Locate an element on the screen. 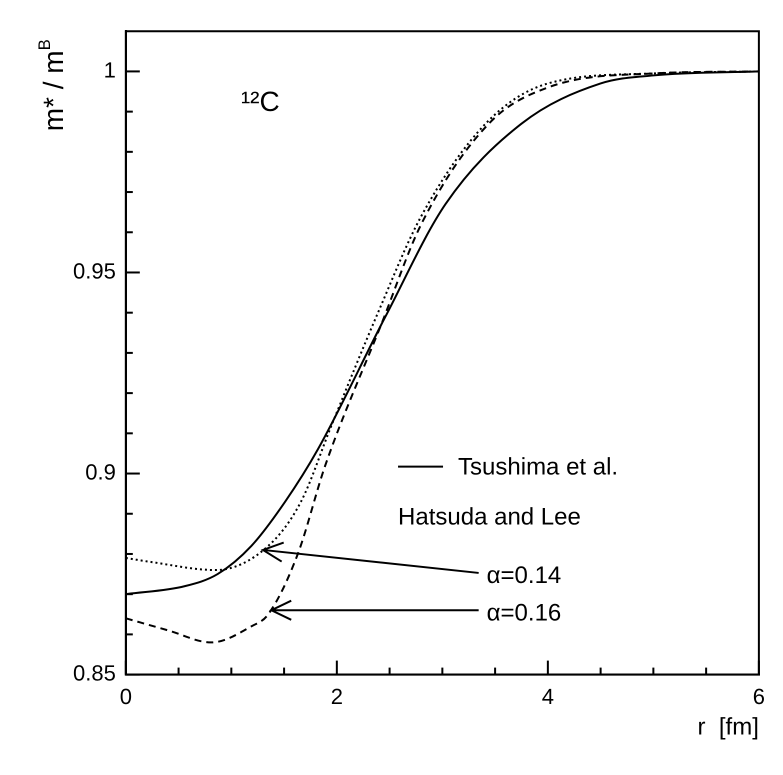 The width and height of the screenshot is (783, 775). y-tick-label: 1 is located at coordinates (110, 69).